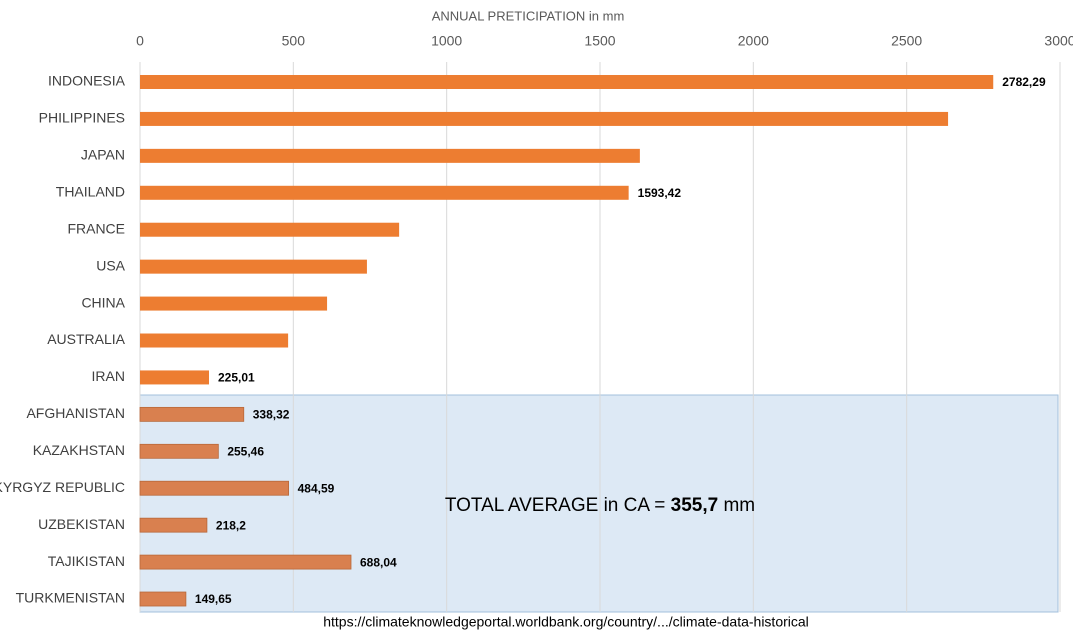 The width and height of the screenshot is (1073, 636). Describe the element at coordinates (81, 524) in the screenshot. I see `y-tick-label: UZBEKISTAN` at that location.